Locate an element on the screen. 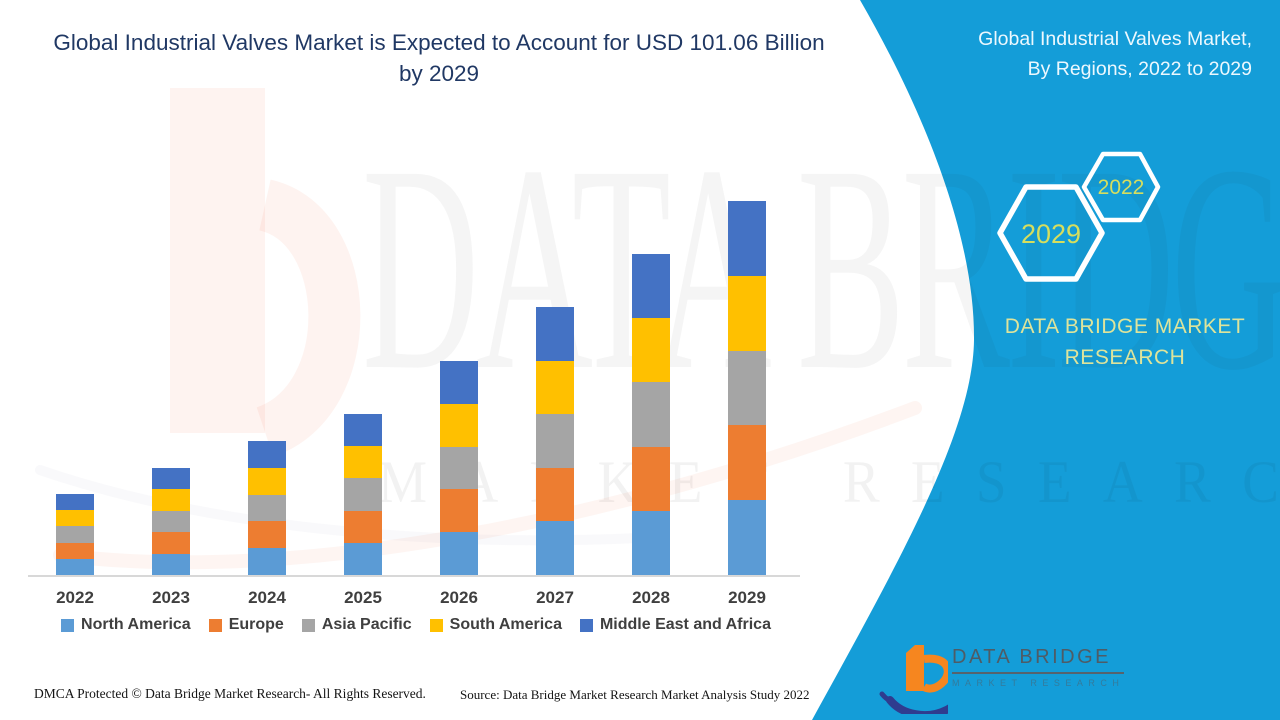 The height and width of the screenshot is (720, 1280). watermark-row-text: MARKET RESEARCH is located at coordinates (829, 482).